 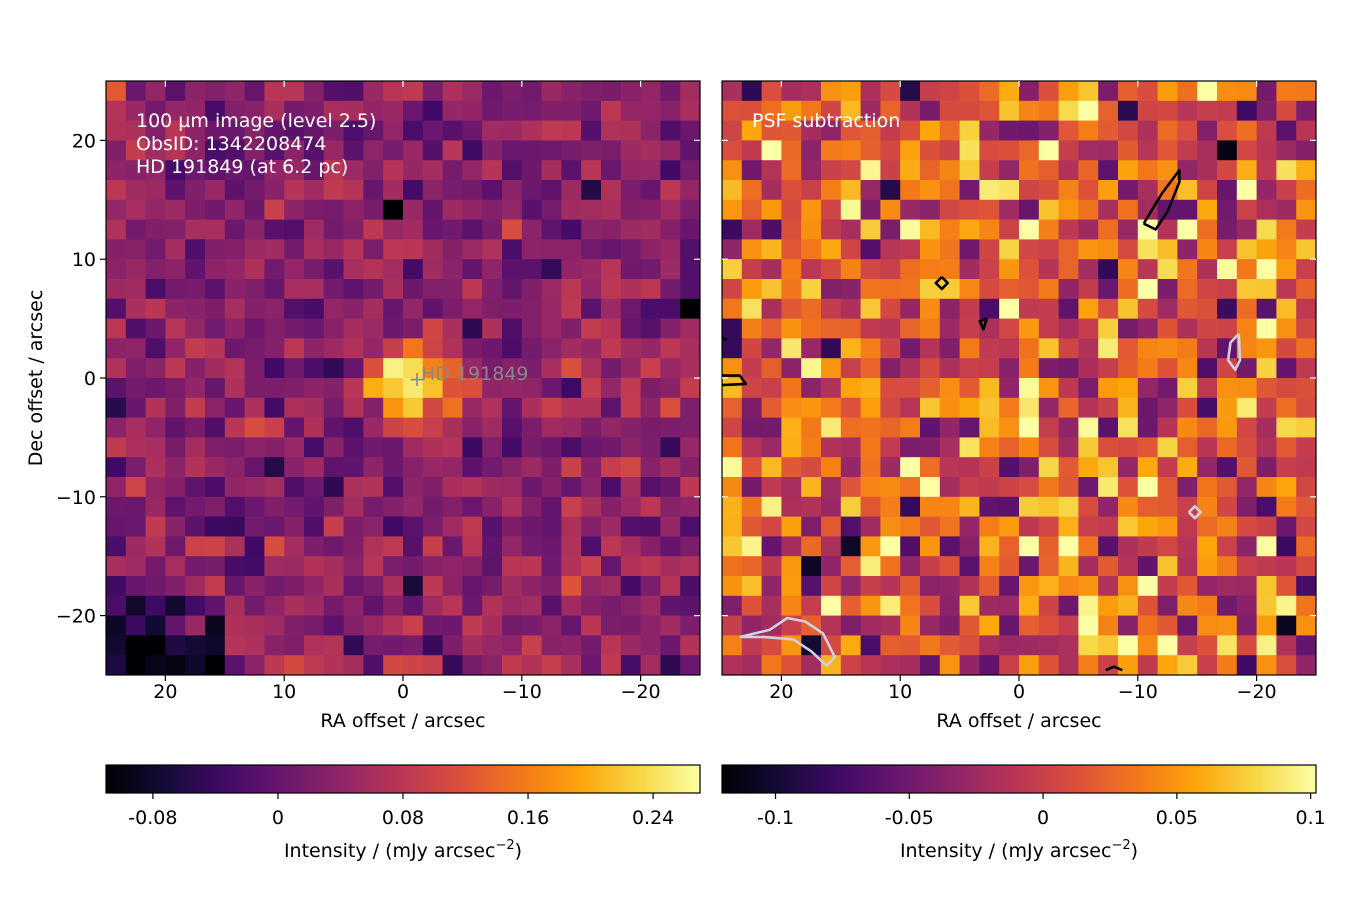 I want to click on colorbar-left-label-sup: −2, so click(x=504, y=845).